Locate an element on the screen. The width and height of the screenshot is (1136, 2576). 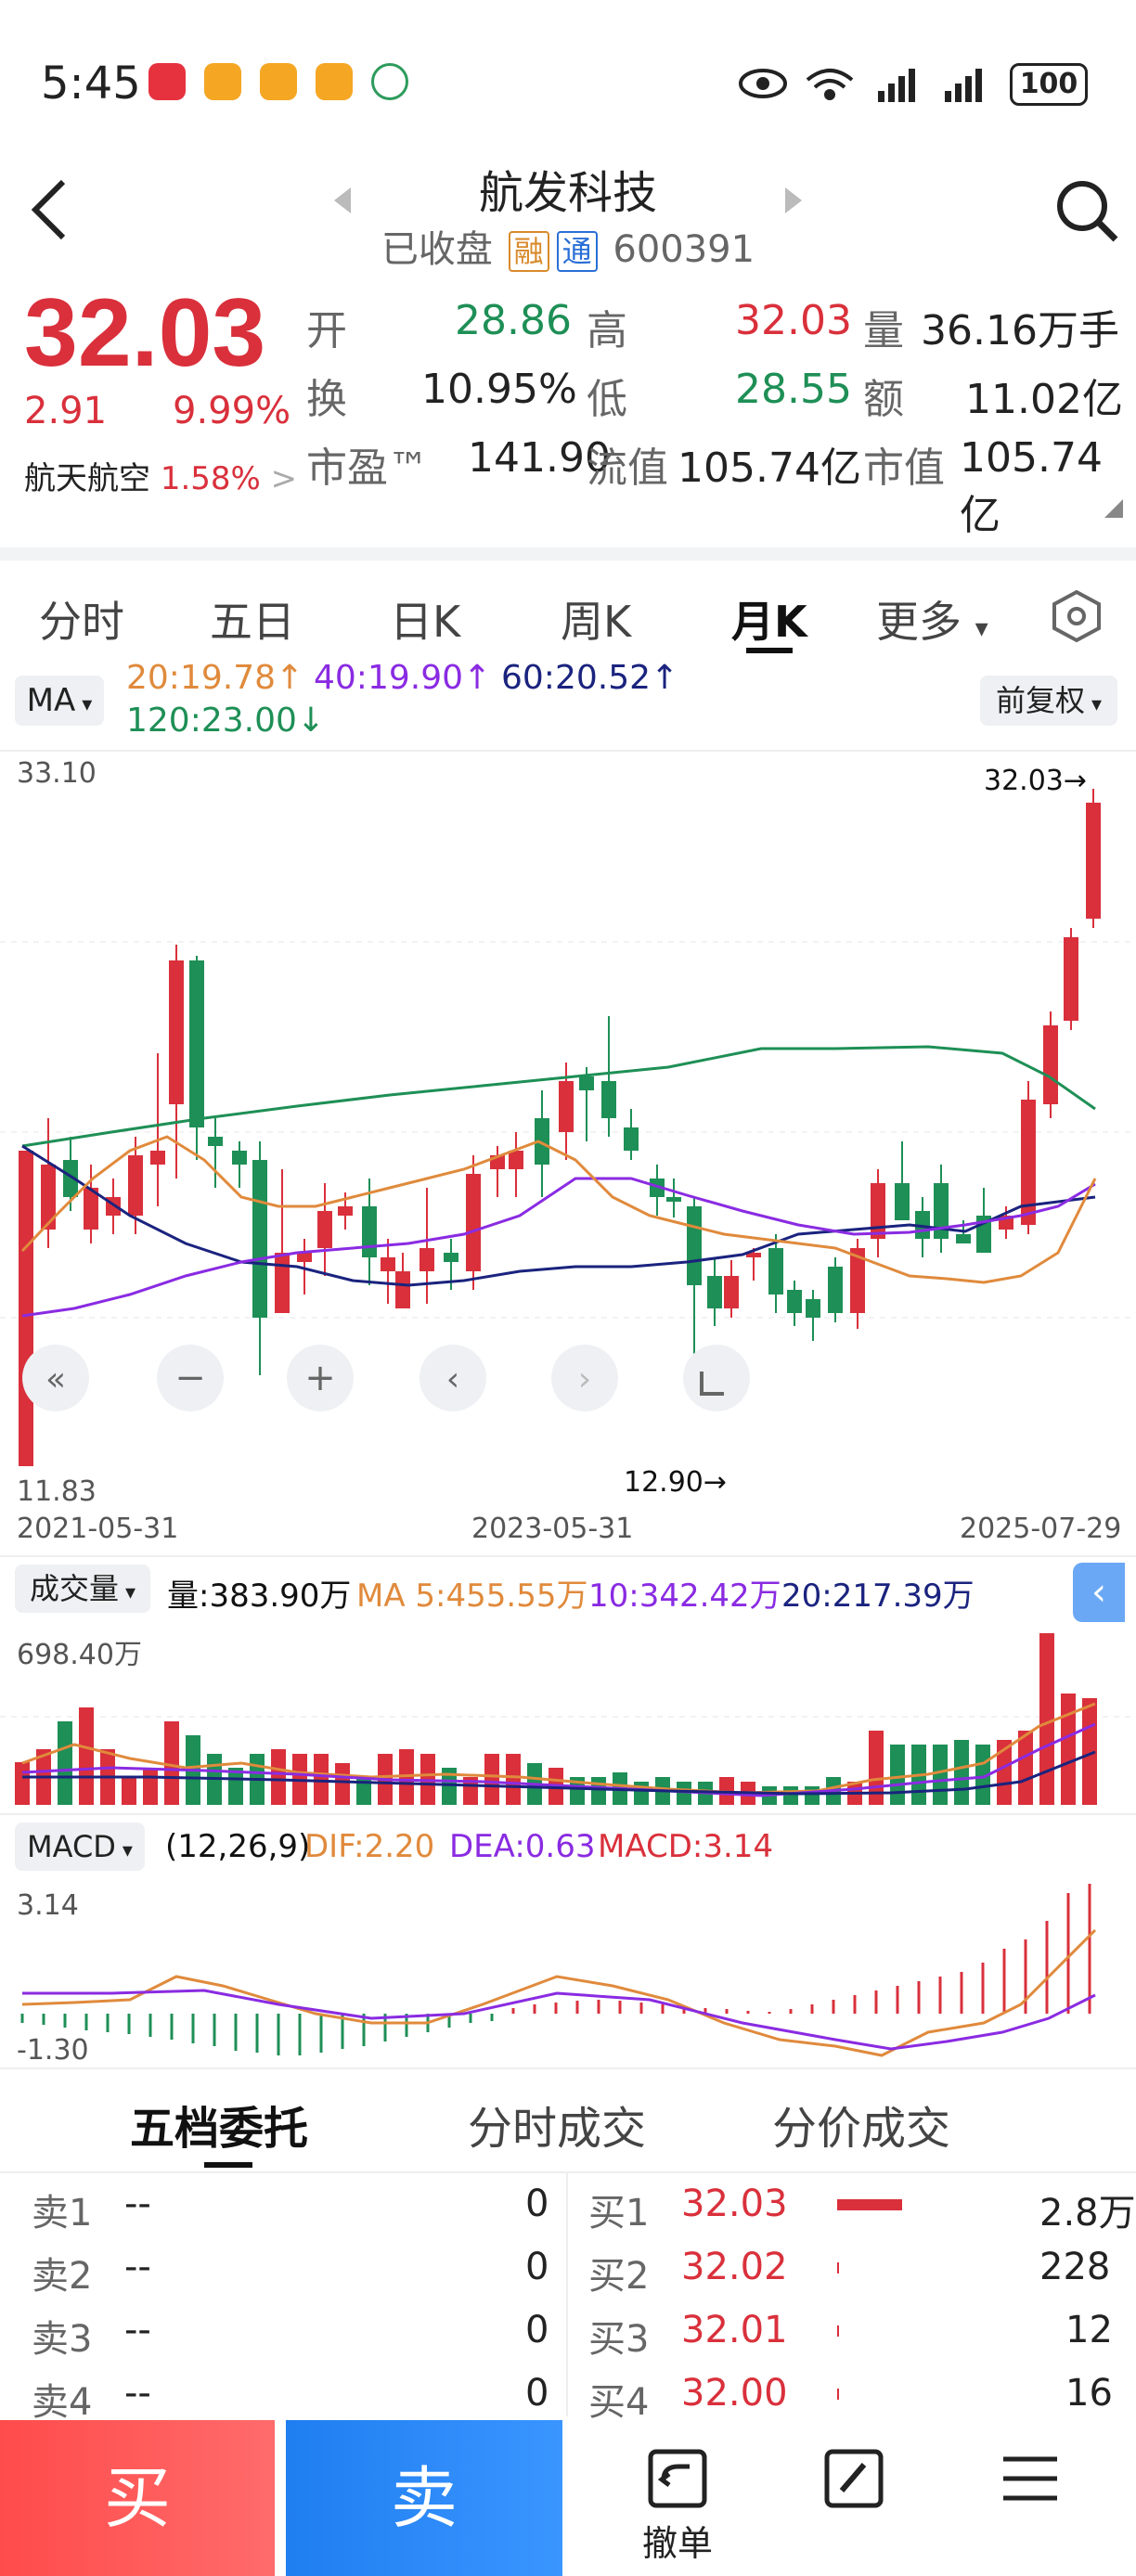
amount-label: 额 is located at coordinates (883, 400).